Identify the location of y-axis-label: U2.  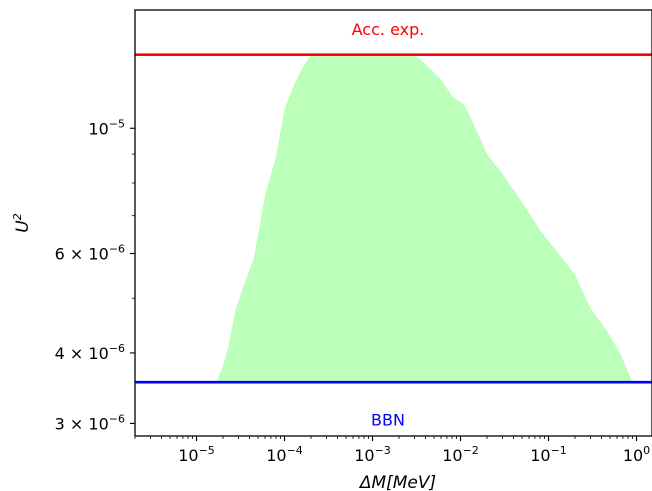
(22, 222).